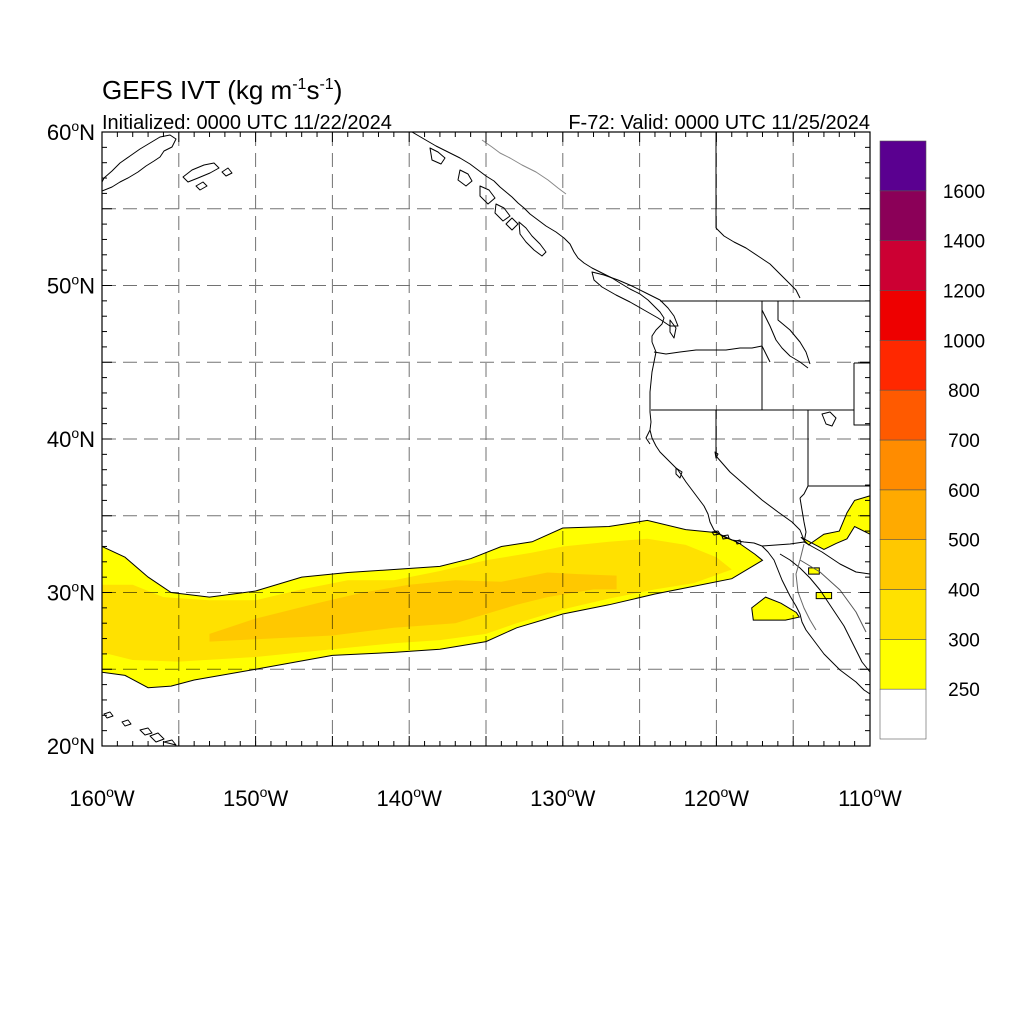 The image size is (1024, 1024). What do you see at coordinates (803, 520) in the screenshot?
I see `colorado-river` at bounding box center [803, 520].